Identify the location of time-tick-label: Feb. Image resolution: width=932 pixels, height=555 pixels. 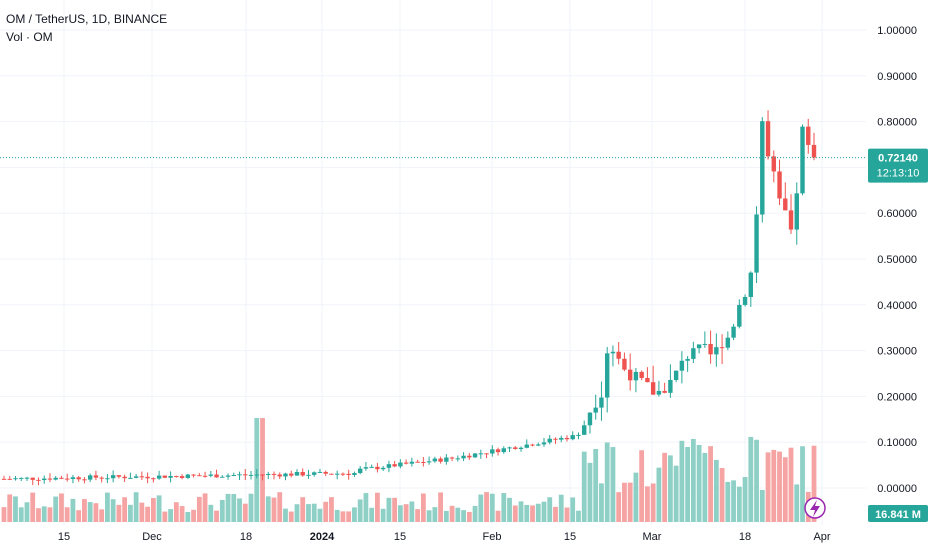
(492, 537).